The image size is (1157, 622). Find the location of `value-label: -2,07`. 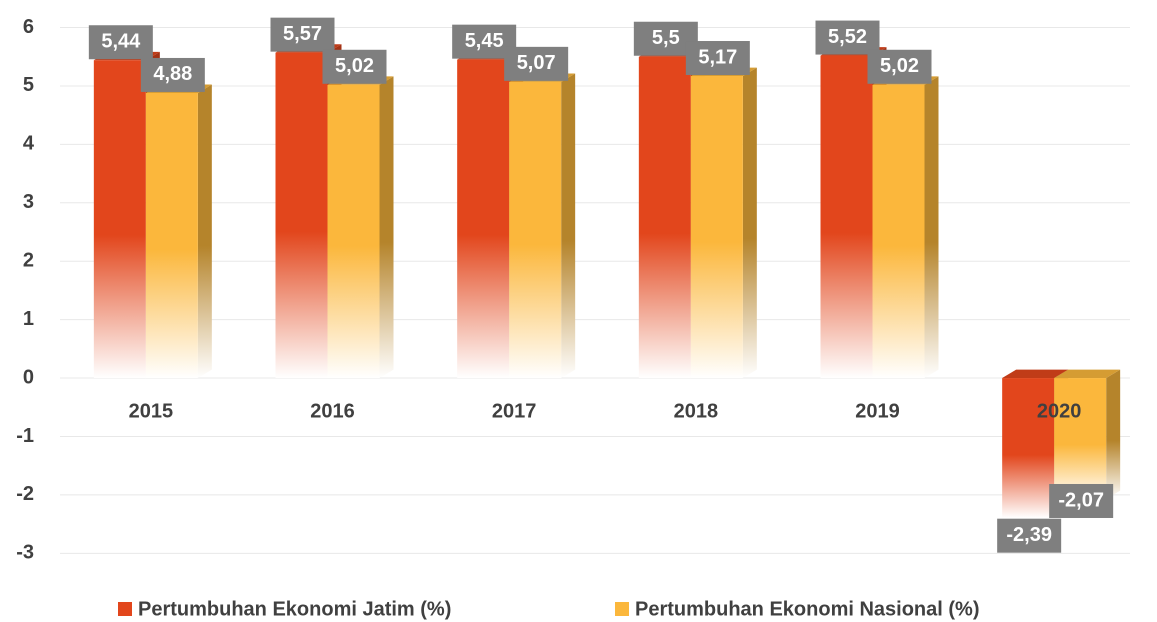

value-label: -2,07 is located at coordinates (1081, 500).